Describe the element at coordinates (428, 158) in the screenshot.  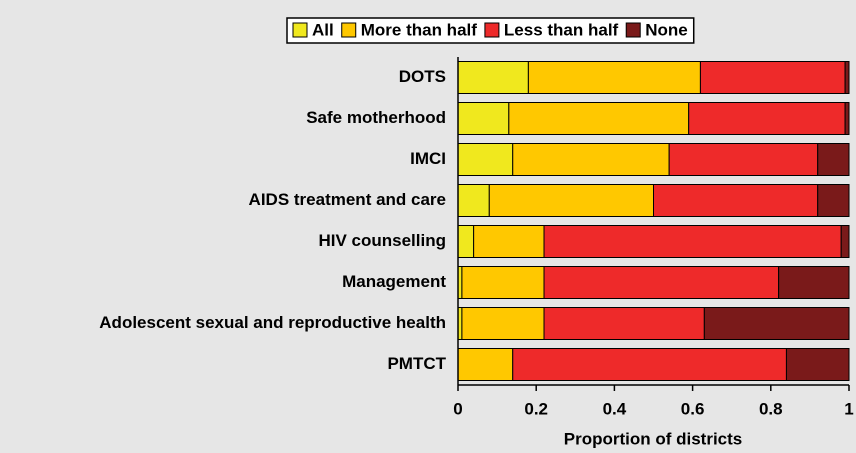
I see `y-tick-label: IMCI` at that location.